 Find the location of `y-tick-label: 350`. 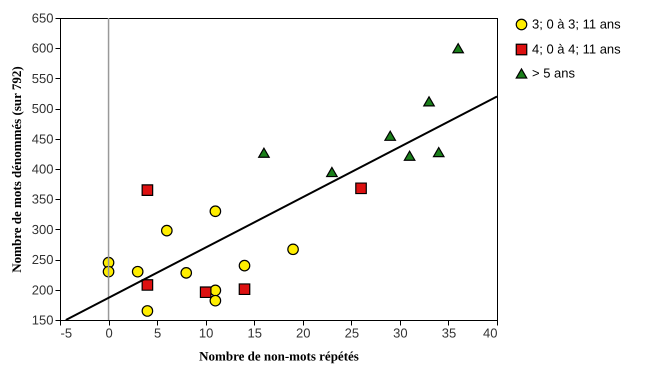

y-tick-label: 350 is located at coordinates (43, 199).